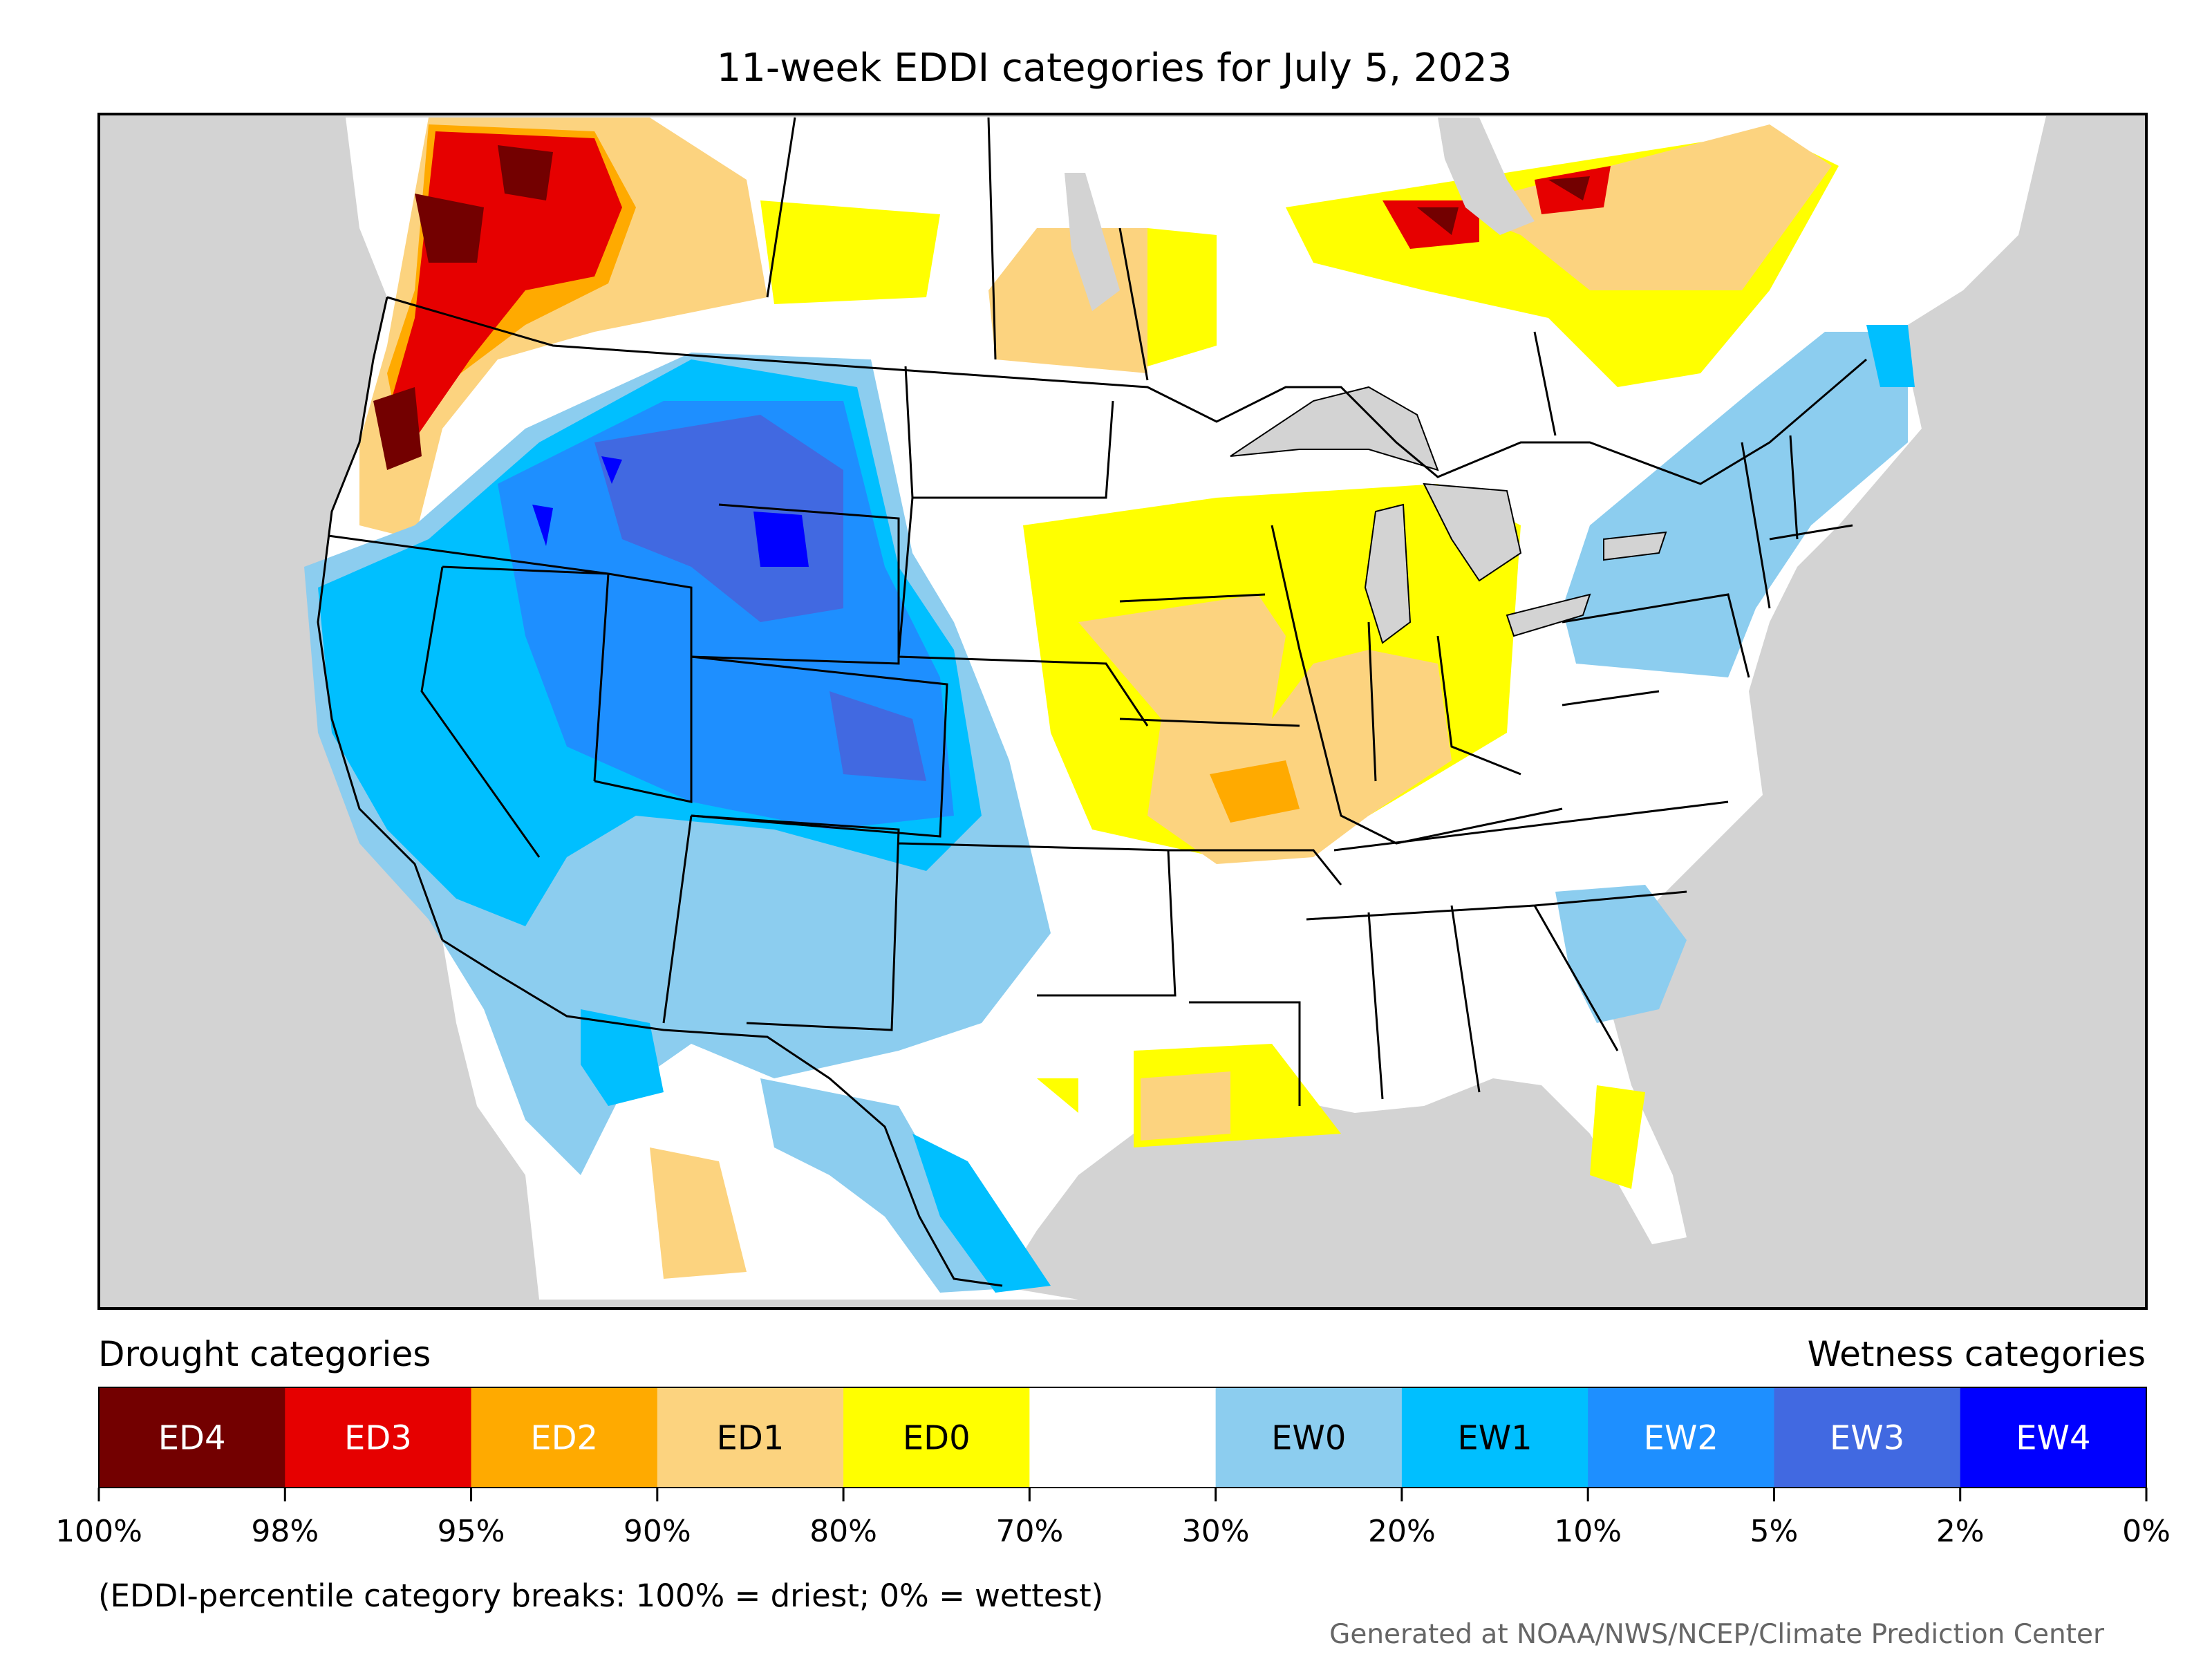 Image resolution: width=2212 pixels, height=1659 pixels. I want to click on wet-ew3-west, so click(760, 598).